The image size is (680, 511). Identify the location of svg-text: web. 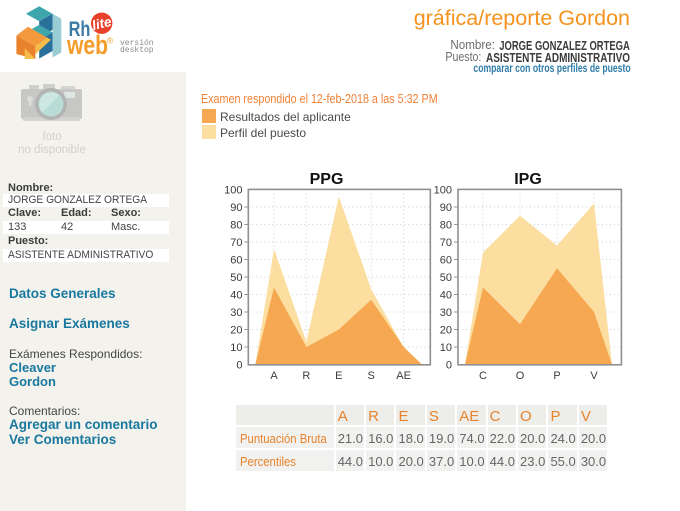
(87, 46).